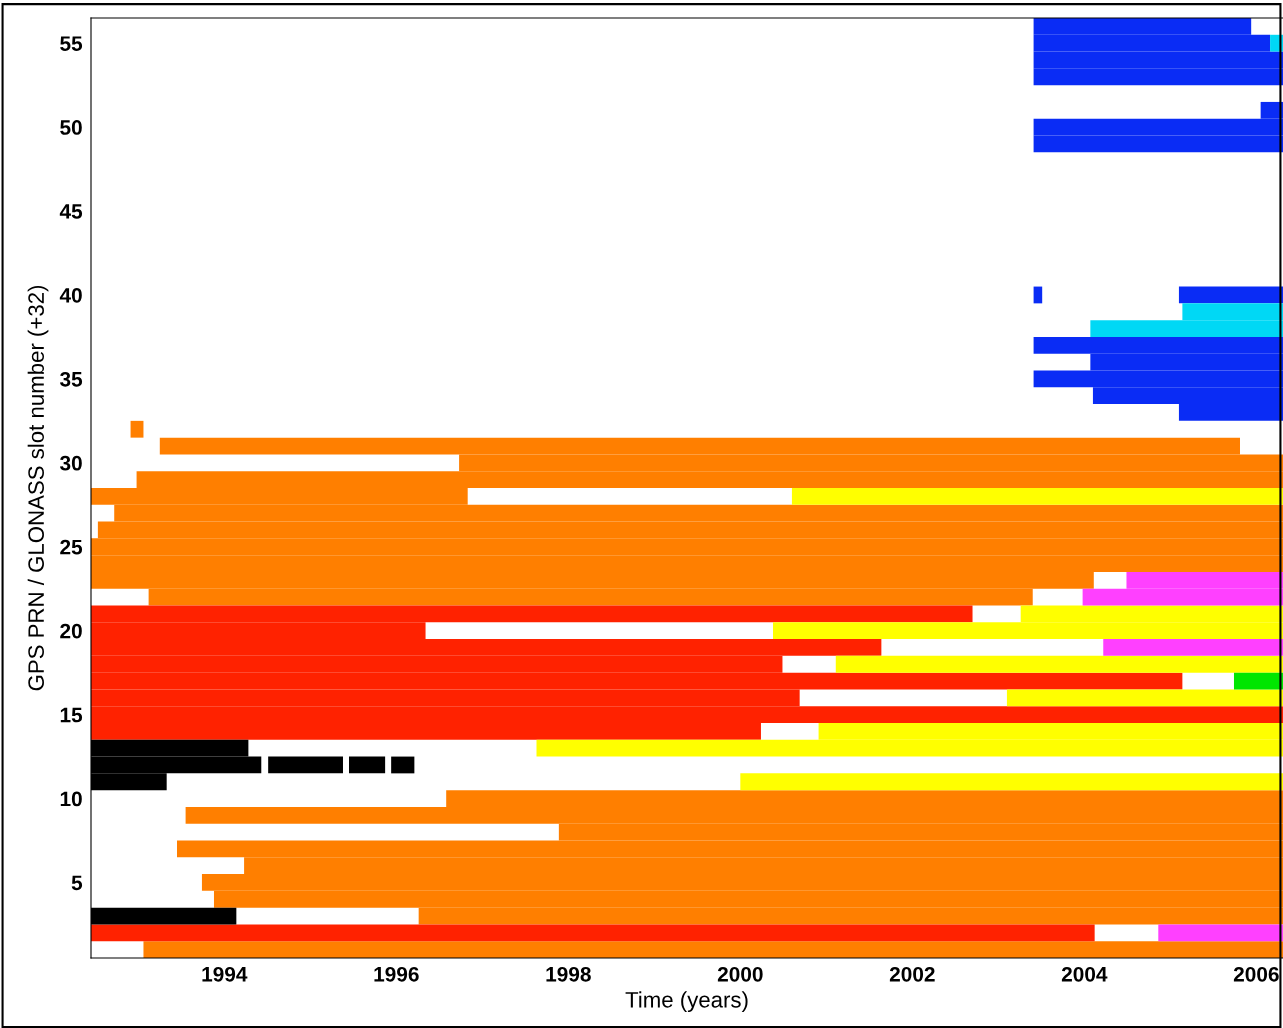  Describe the element at coordinates (38, 488) in the screenshot. I see `y-axis-title: GPS PRN / GLONASS slot number (+32)` at that location.